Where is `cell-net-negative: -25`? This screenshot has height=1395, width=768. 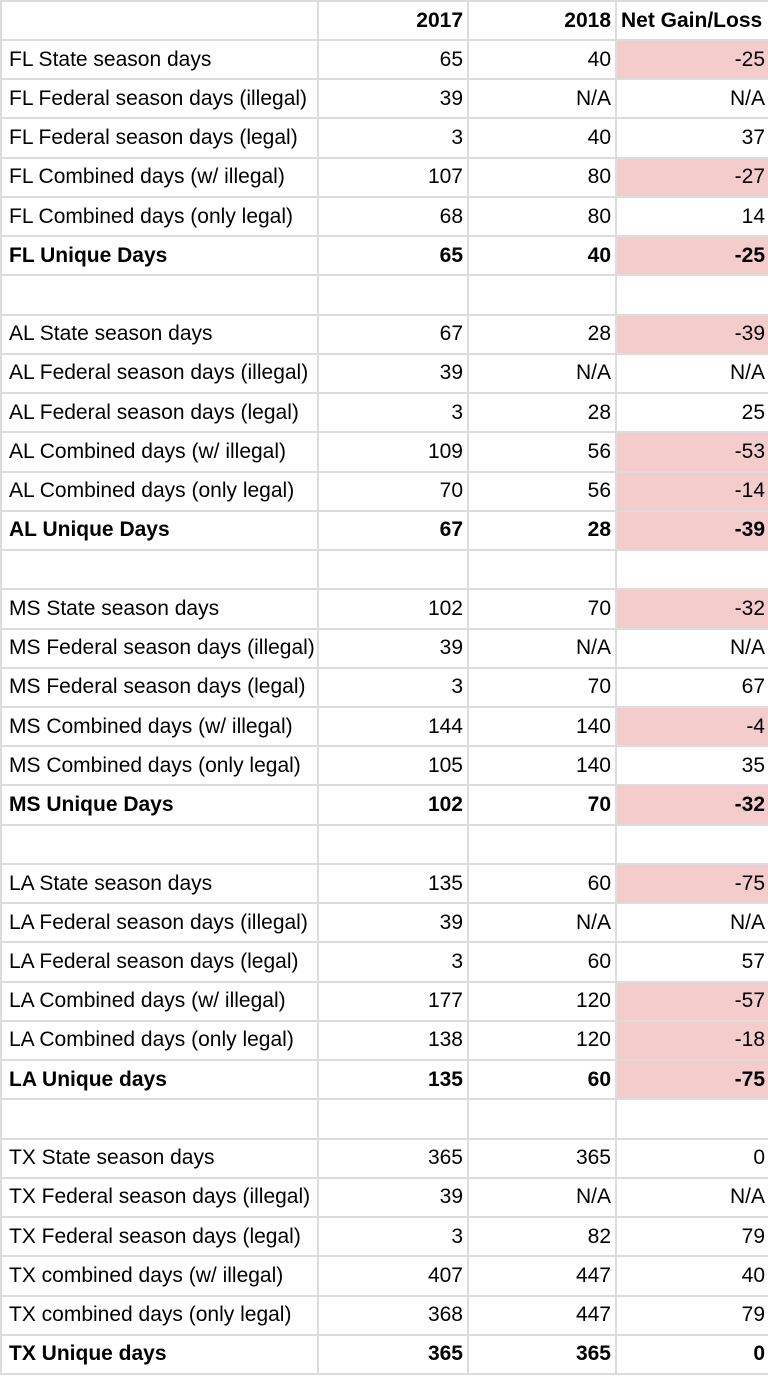
cell-net-negative: -25 is located at coordinates (691, 256).